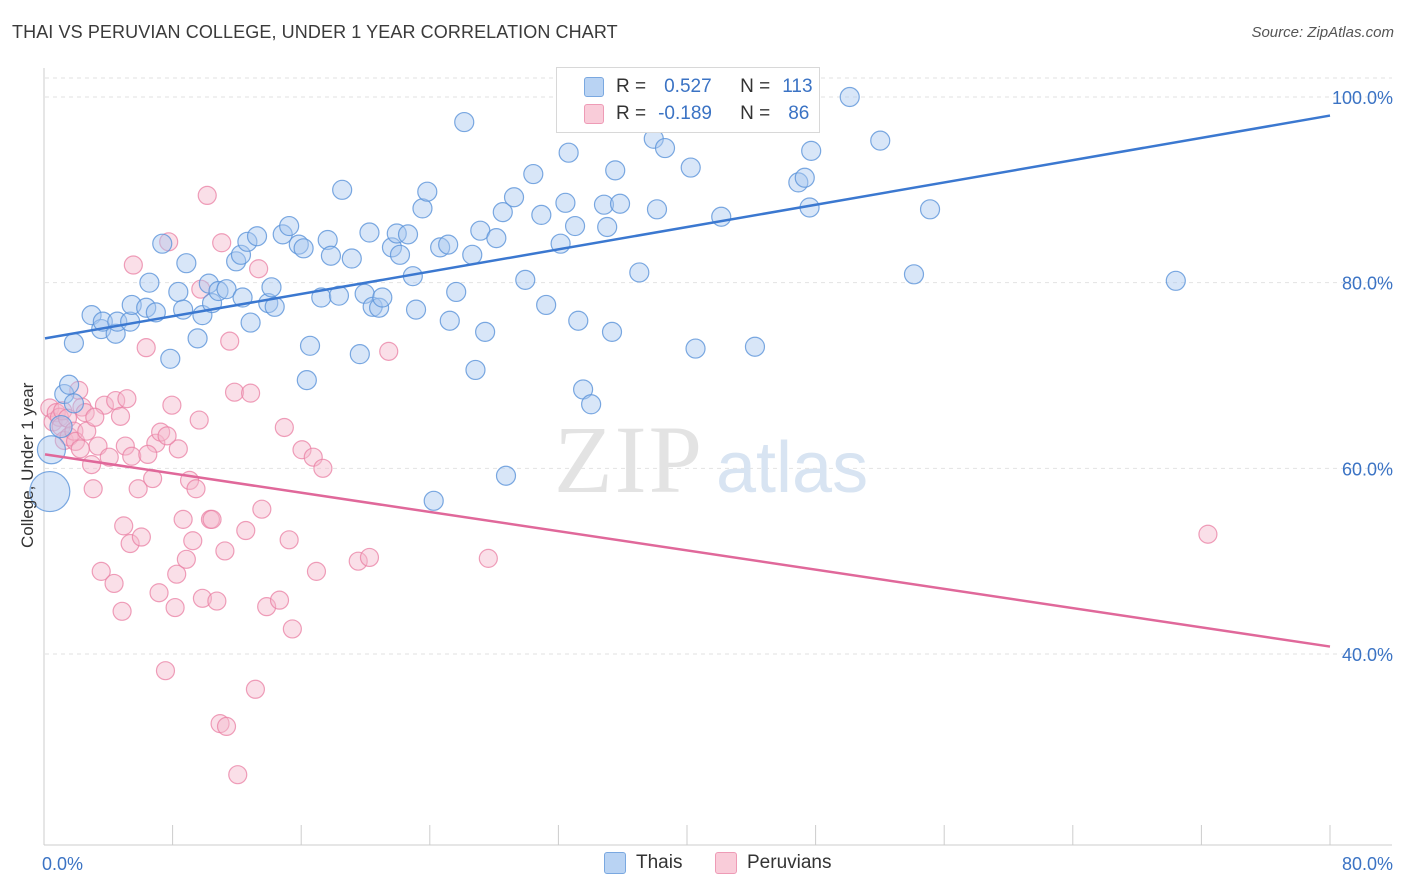 This screenshot has width=1406, height=892. Describe the element at coordinates (688, 100) in the screenshot. I see `stats-legend: R = 0.527 N = 113 R = -0.189 N = 86` at that location.